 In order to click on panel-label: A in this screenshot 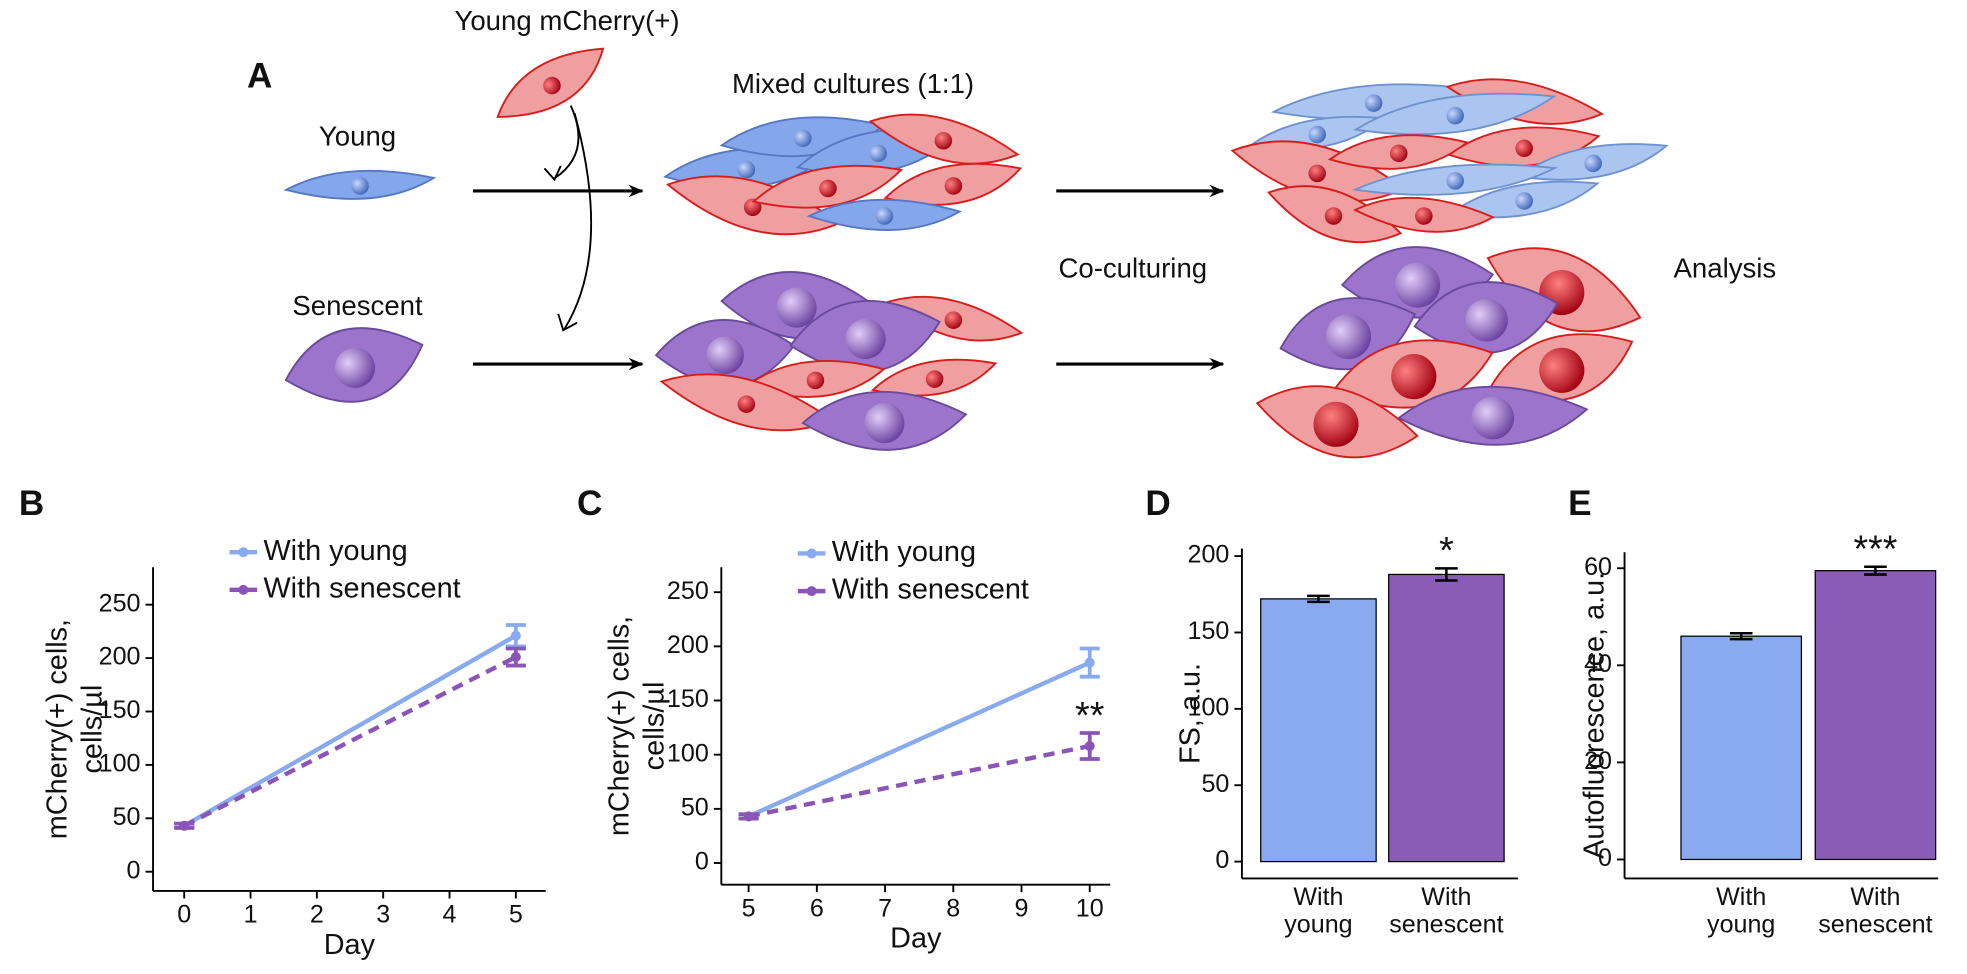, I will do `click(259, 75)`.